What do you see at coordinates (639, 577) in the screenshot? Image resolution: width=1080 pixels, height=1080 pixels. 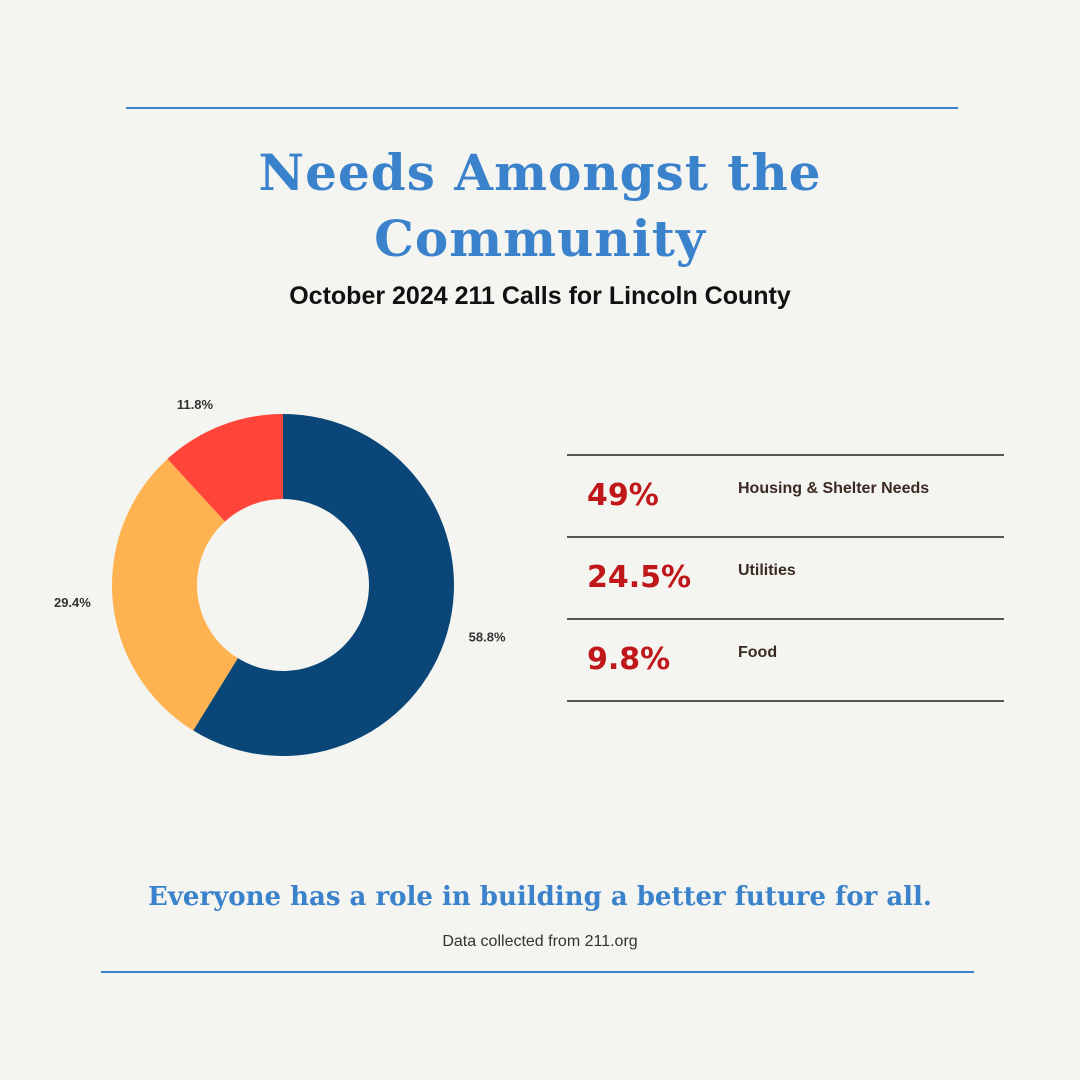 I see `stat-value: 24.5%` at bounding box center [639, 577].